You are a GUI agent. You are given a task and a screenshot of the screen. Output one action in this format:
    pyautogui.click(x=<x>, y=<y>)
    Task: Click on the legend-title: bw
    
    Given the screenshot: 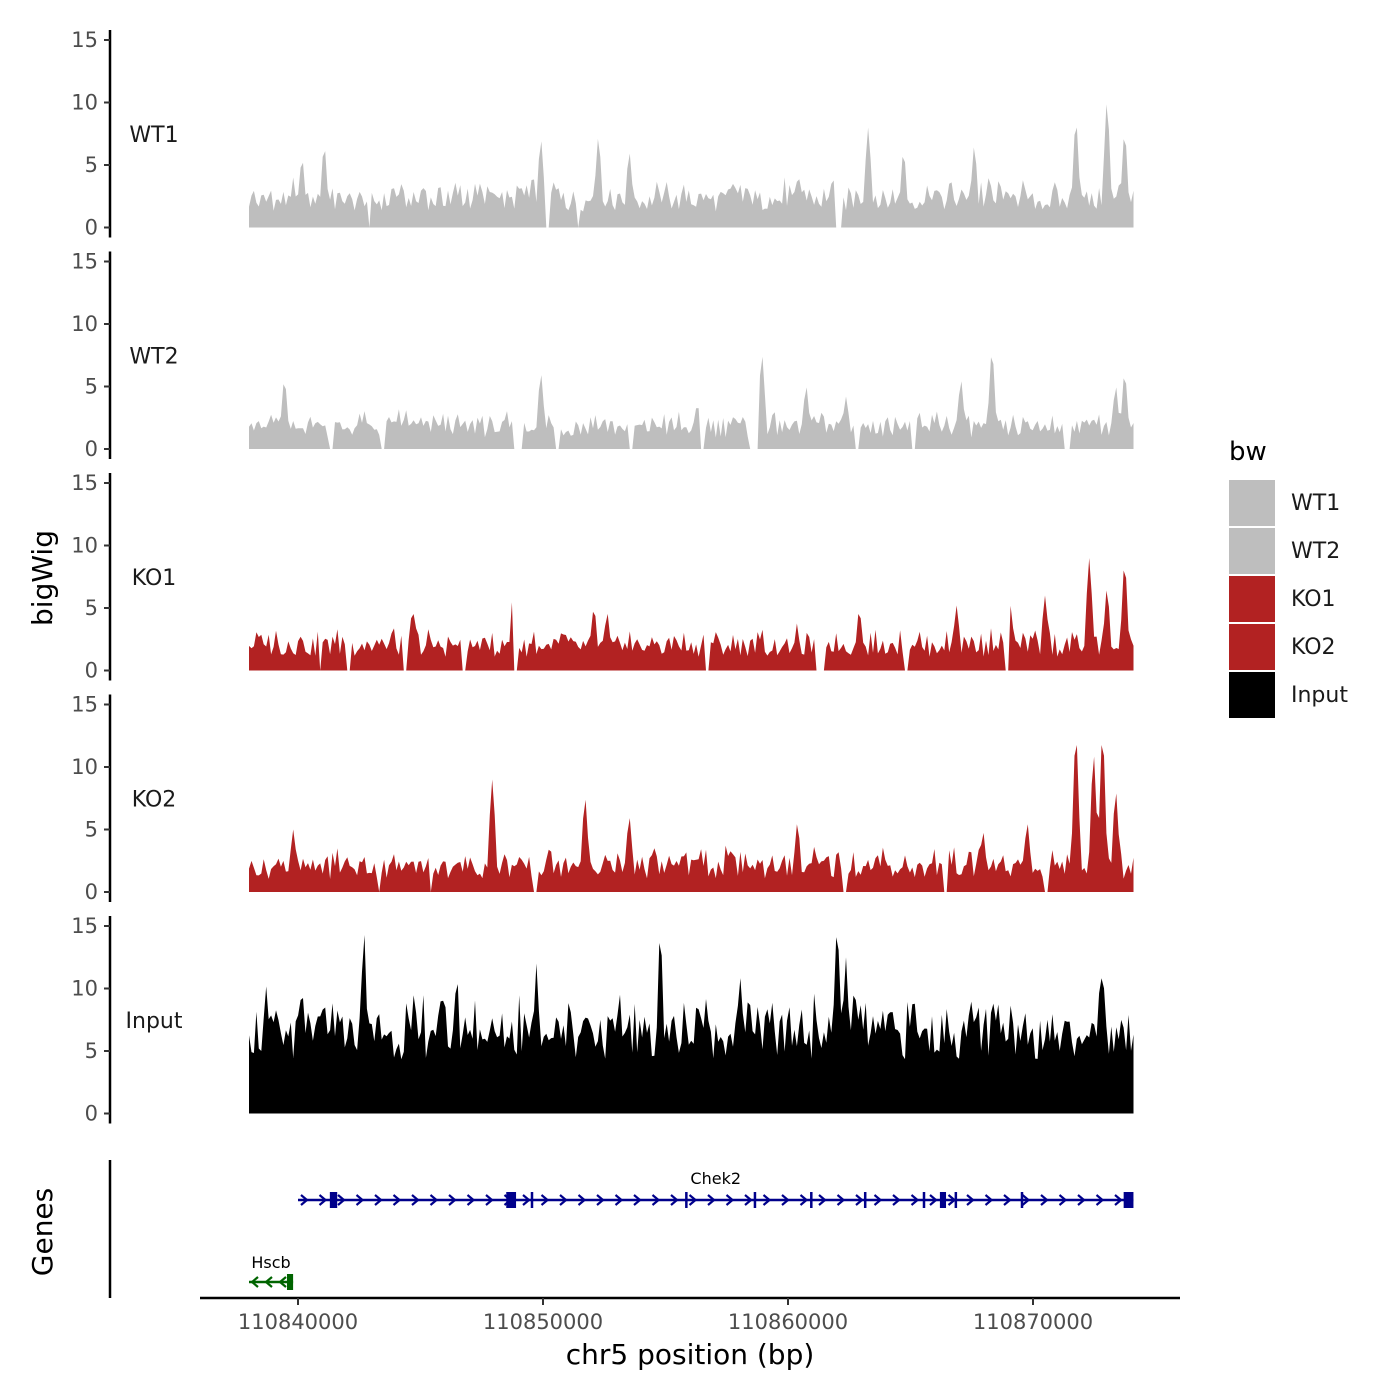 What is the action you would take?
    pyautogui.click(x=1248, y=452)
    